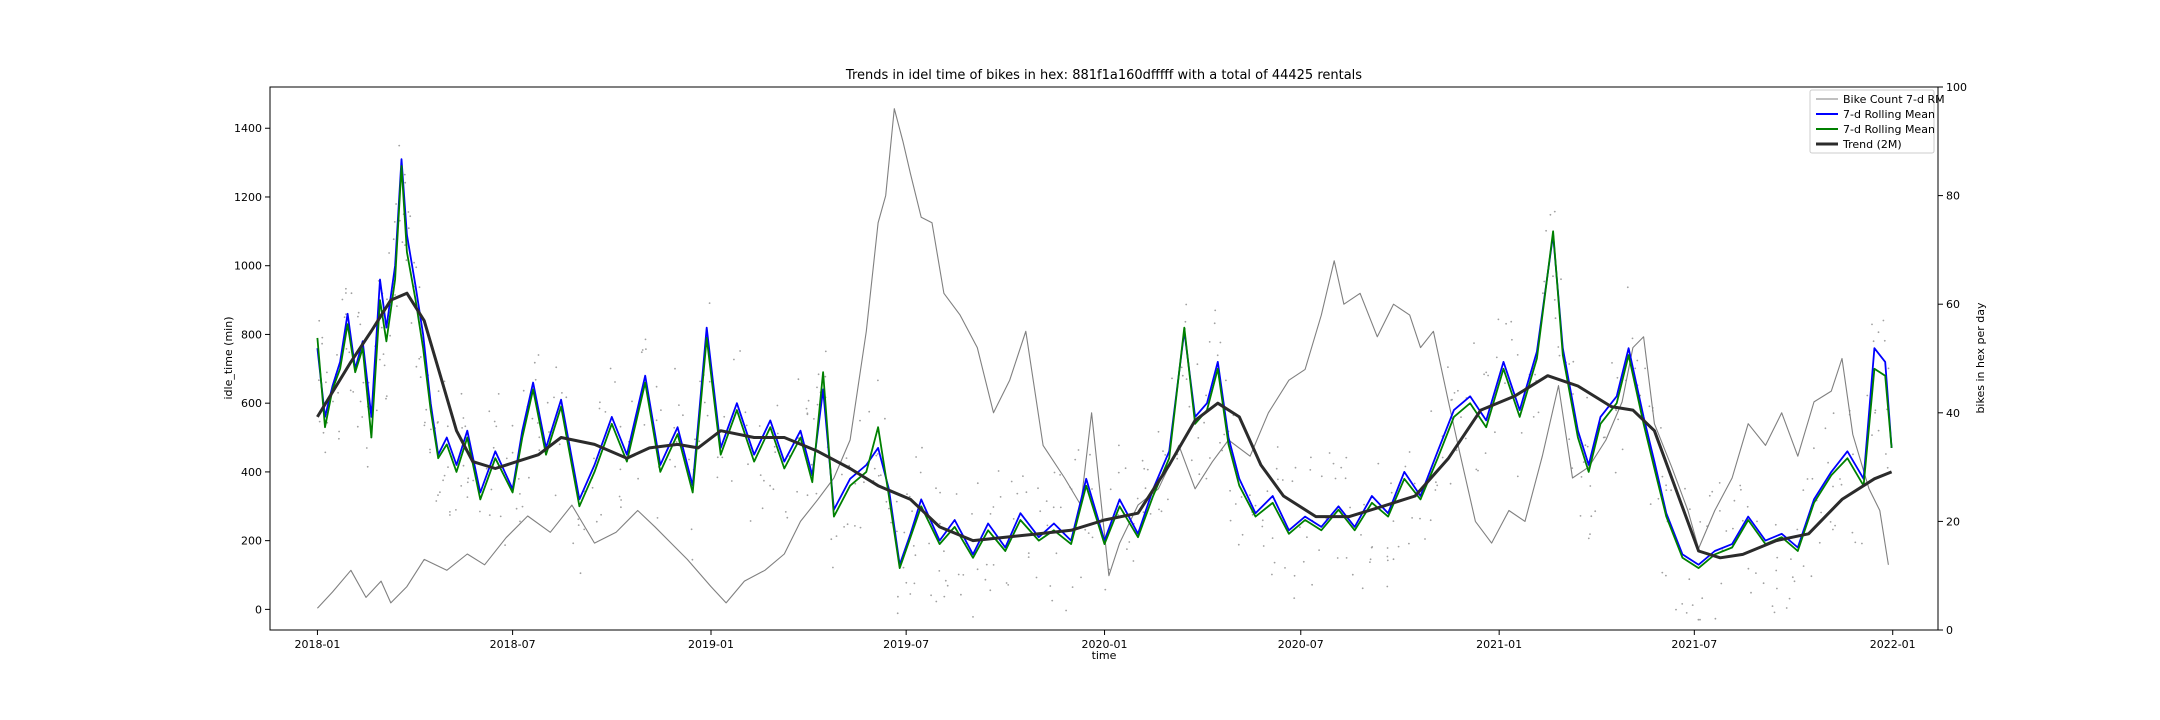 This screenshot has height=720, width=2160. I want to click on x-tick-label: 2020-07, so click(1301, 644).